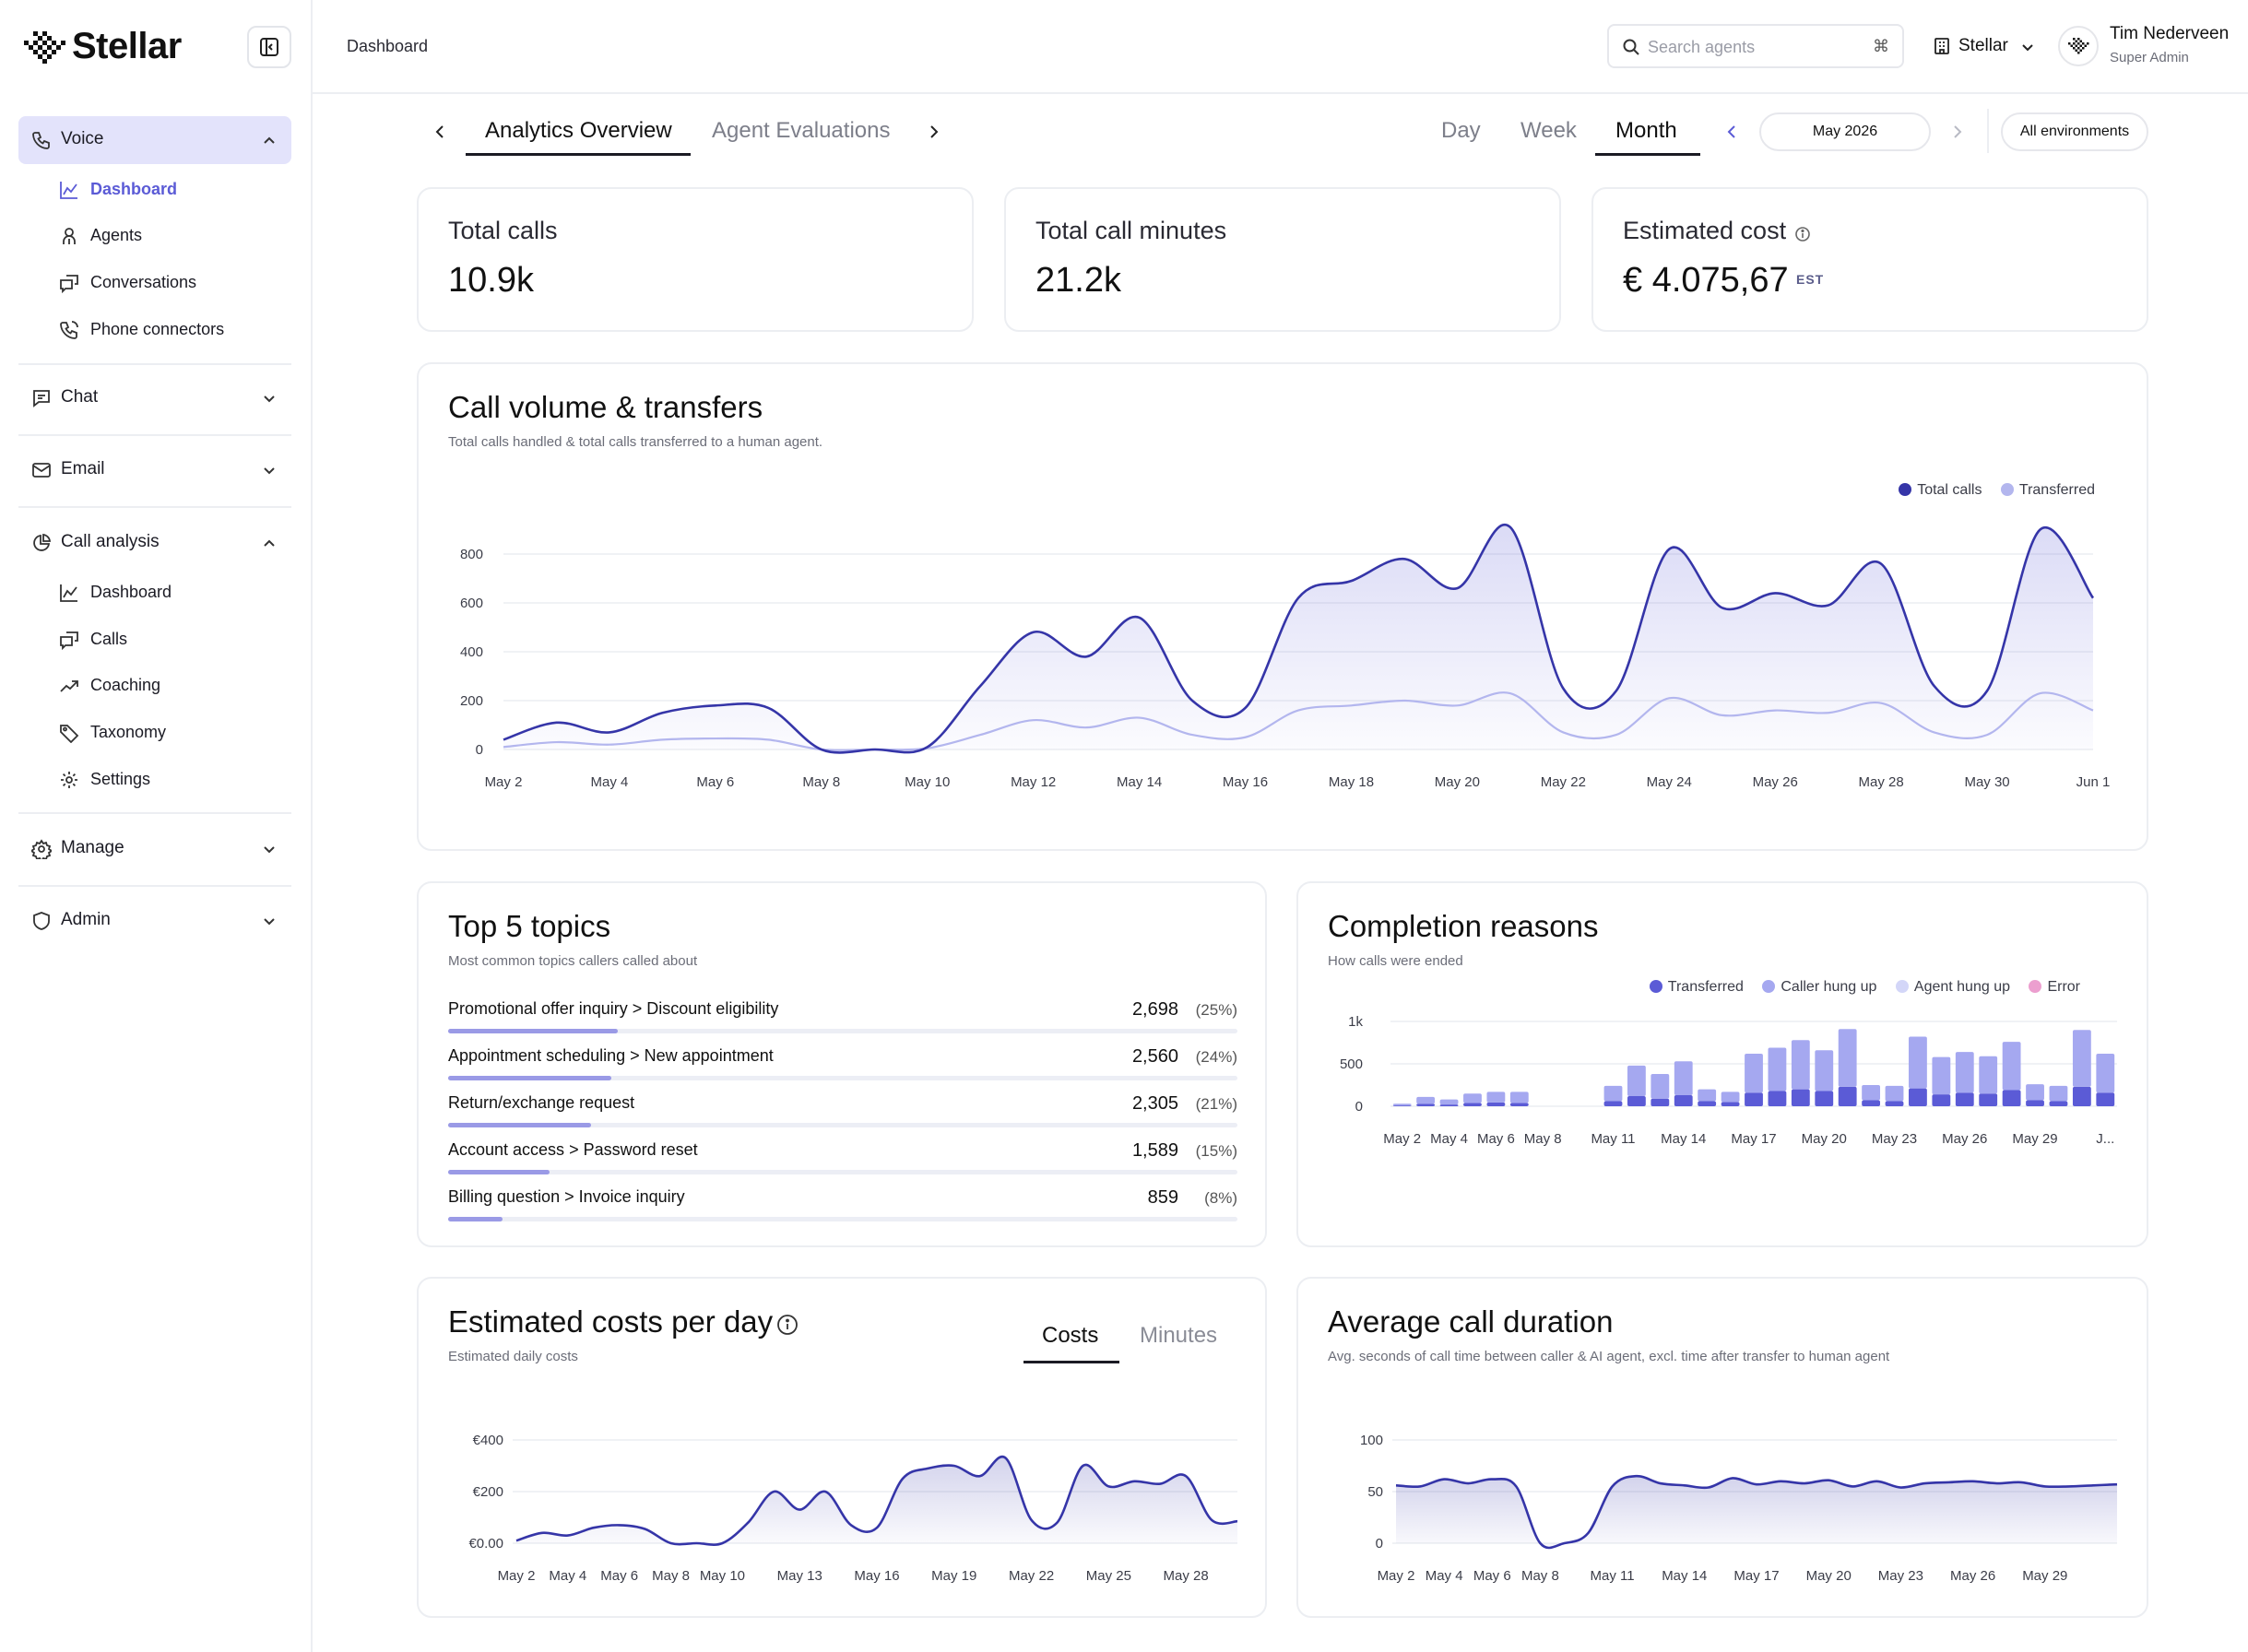 This screenshot has height=1652, width=2248. What do you see at coordinates (799, 1575) in the screenshot?
I see `x-tick-label: May 13` at bounding box center [799, 1575].